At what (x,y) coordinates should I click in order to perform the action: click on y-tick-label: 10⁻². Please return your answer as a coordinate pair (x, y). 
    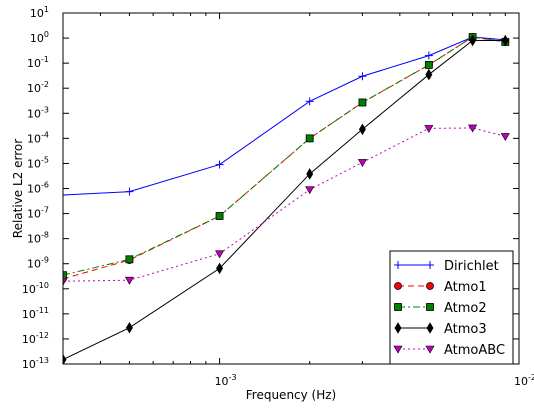
    Looking at the image, I should click on (38, 87).